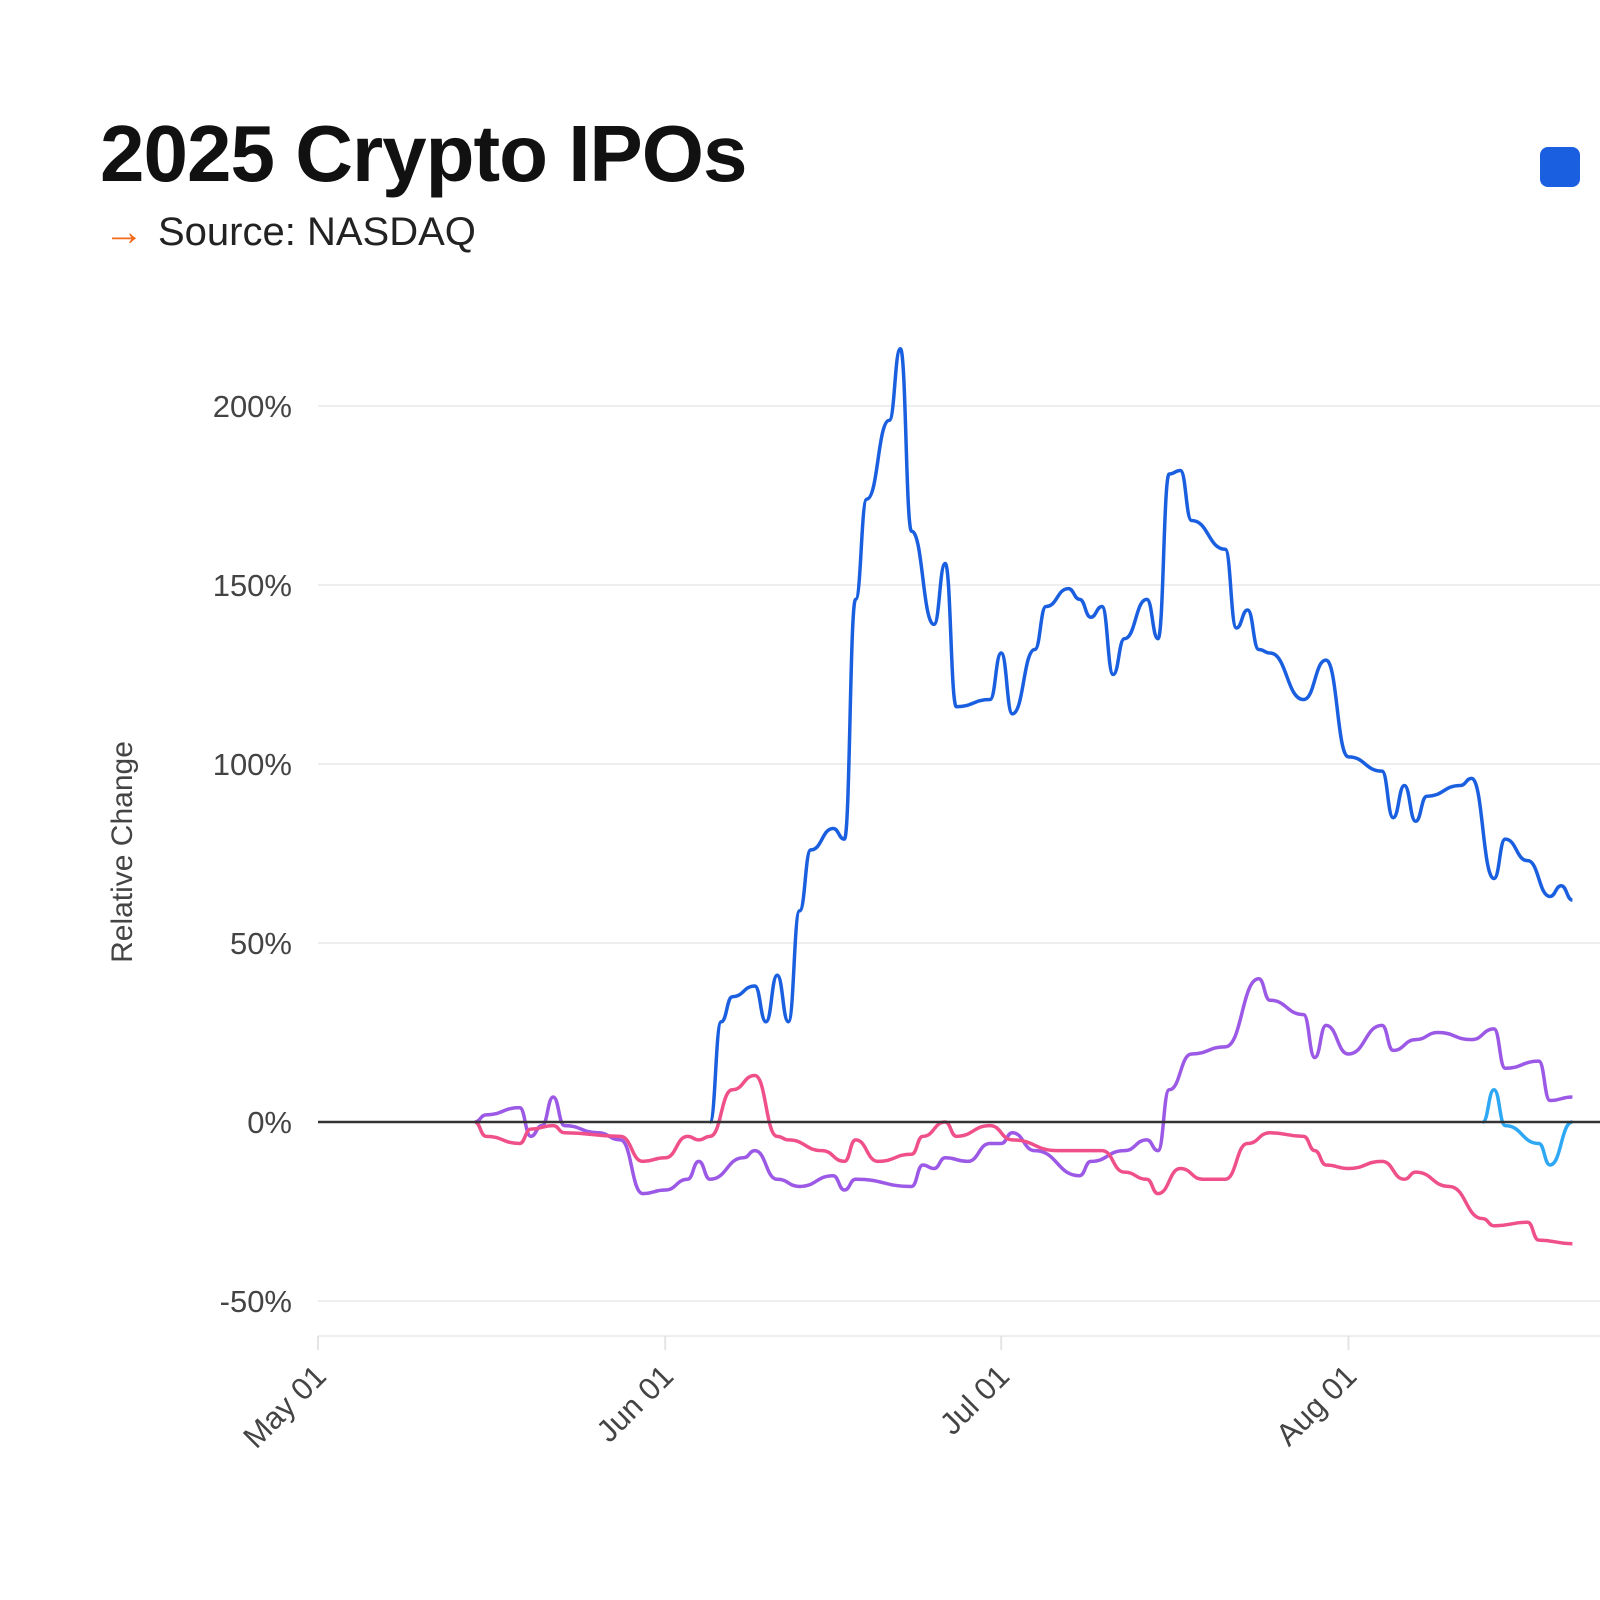 The height and width of the screenshot is (1600, 1600). What do you see at coordinates (423, 153) in the screenshot?
I see `chart-title: 2025 Crypto IPOs` at bounding box center [423, 153].